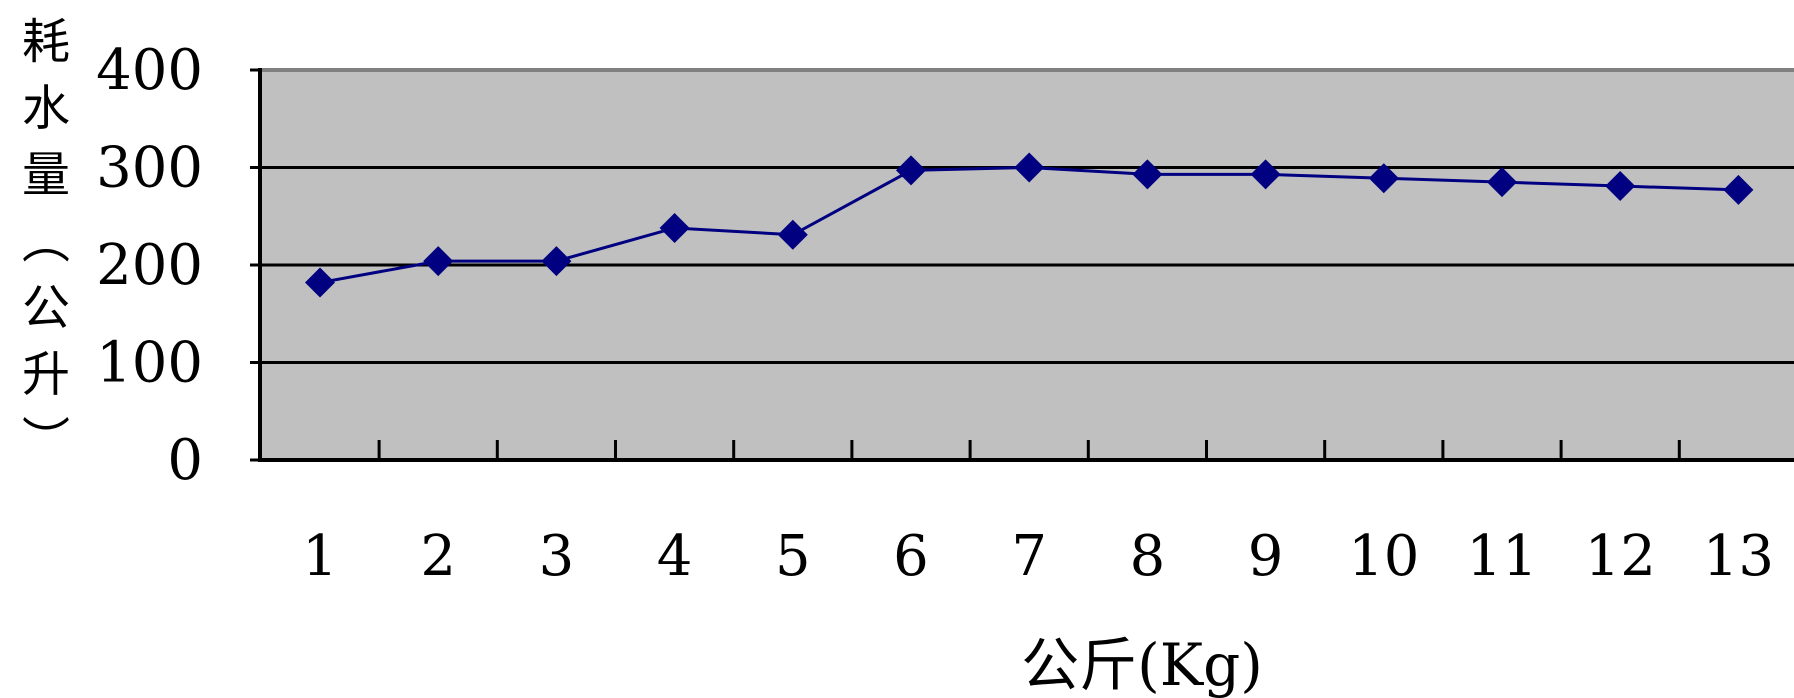  Describe the element at coordinates (1383, 556) in the screenshot. I see `x-tick-label-10: 10` at that location.